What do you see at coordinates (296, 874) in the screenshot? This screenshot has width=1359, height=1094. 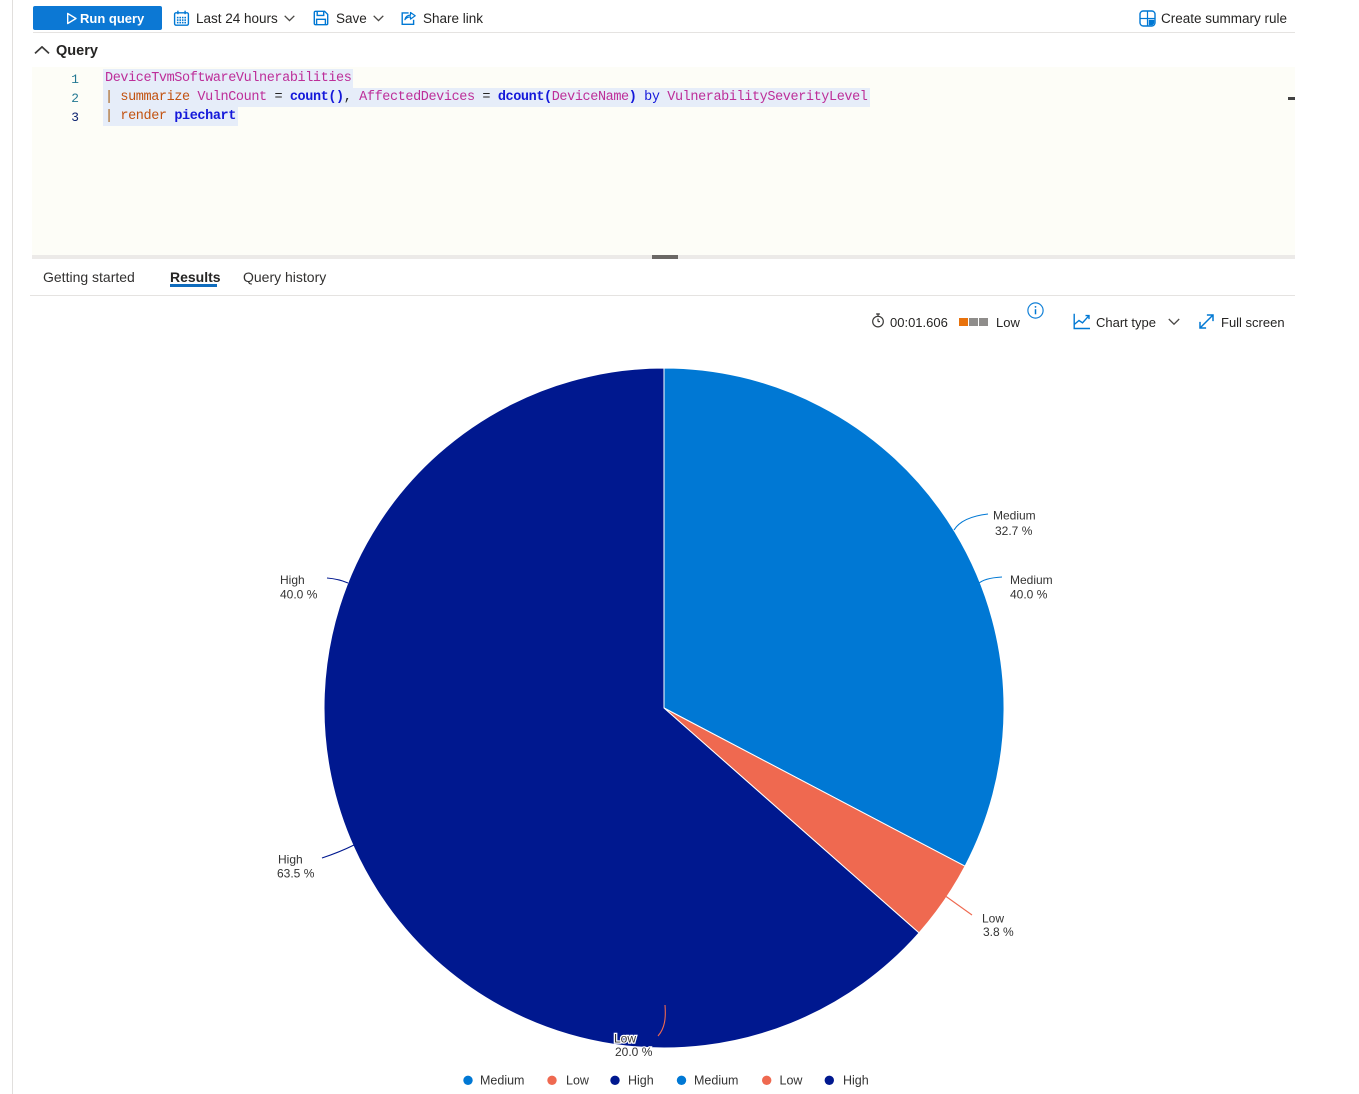 I see `svg-text: 63.5 %` at bounding box center [296, 874].